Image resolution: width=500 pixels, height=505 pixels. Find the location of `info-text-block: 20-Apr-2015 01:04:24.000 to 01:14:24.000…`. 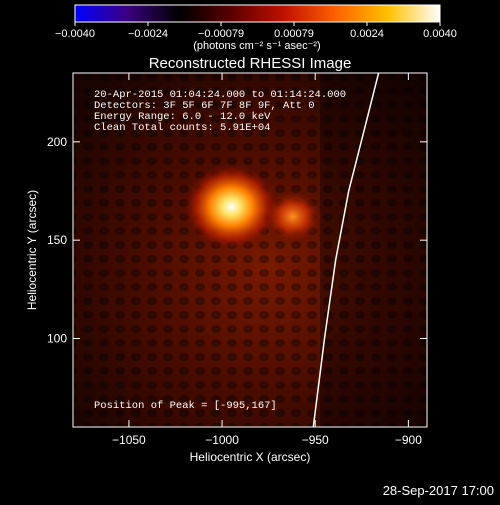

info-text-block: 20-Apr-2015 01:04:24.000 to 01:14:24.000… is located at coordinates (220, 111).